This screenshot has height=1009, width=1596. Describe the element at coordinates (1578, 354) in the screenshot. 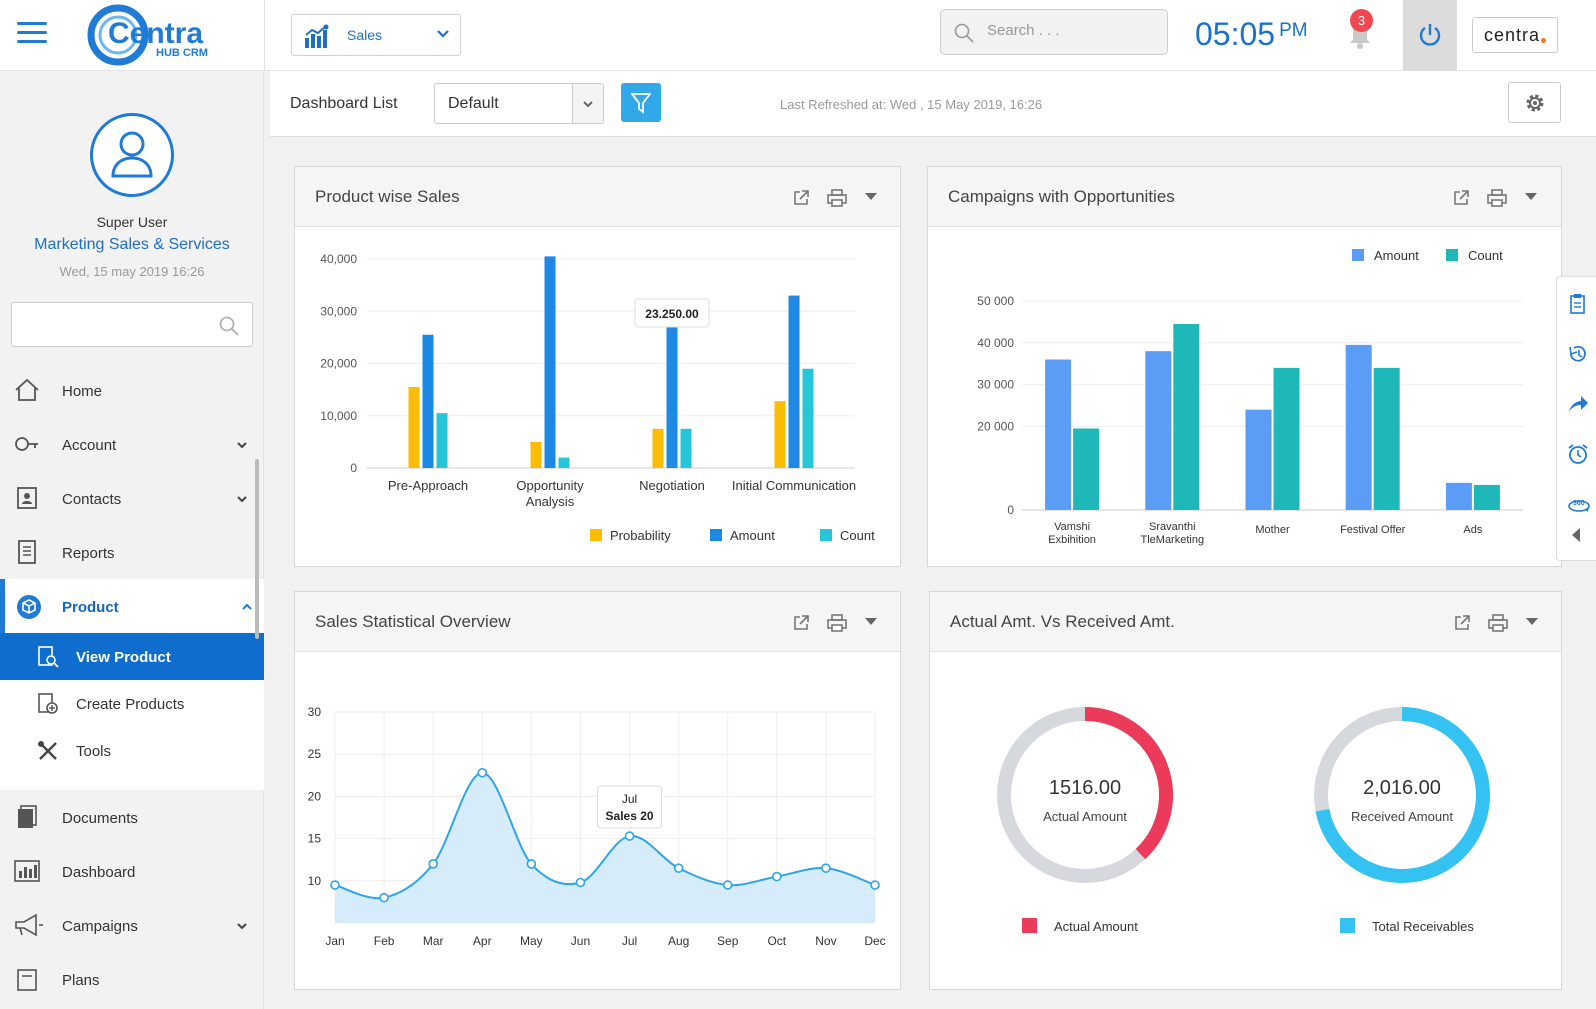

I see `history-icon` at that location.